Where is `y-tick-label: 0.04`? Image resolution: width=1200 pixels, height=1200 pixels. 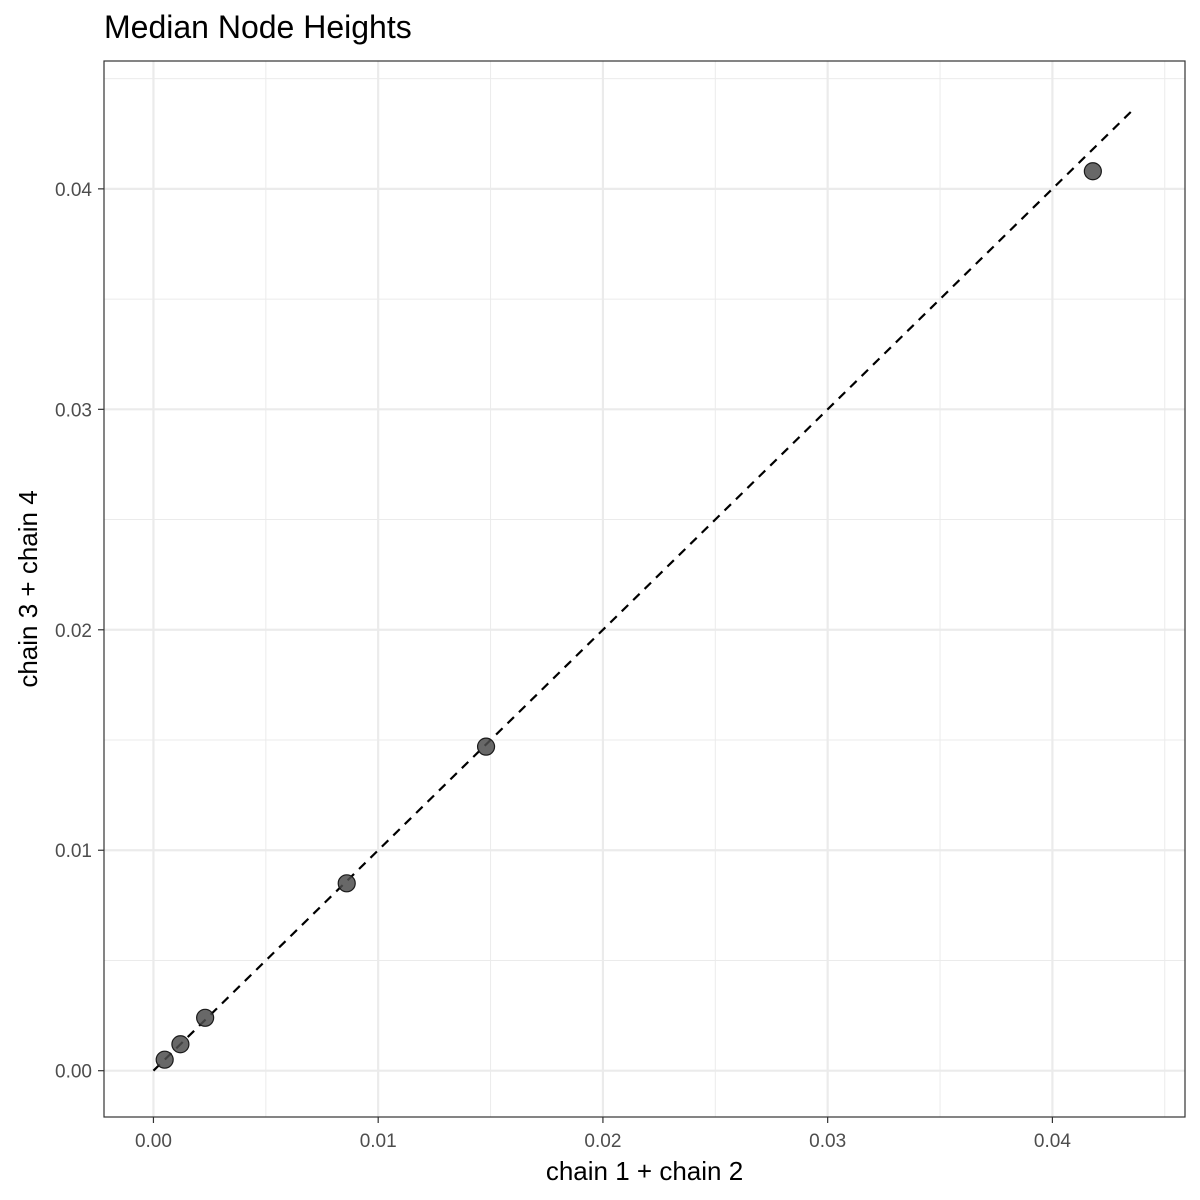 y-tick-label: 0.04 is located at coordinates (73, 190).